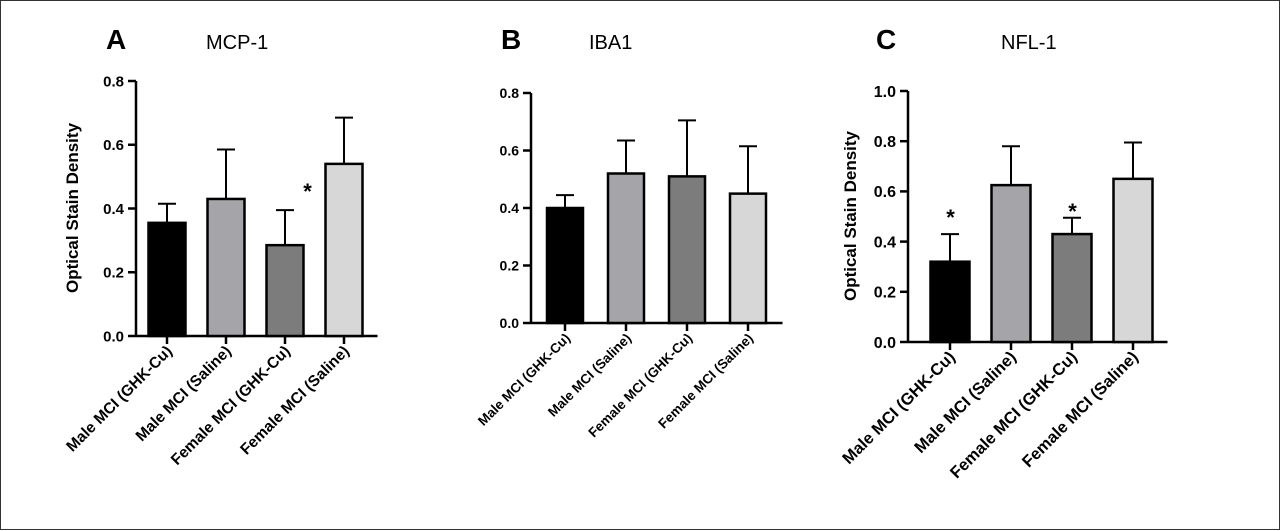 This screenshot has height=531, width=1280. What do you see at coordinates (886, 39) in the screenshot?
I see `panel-letter: C` at bounding box center [886, 39].